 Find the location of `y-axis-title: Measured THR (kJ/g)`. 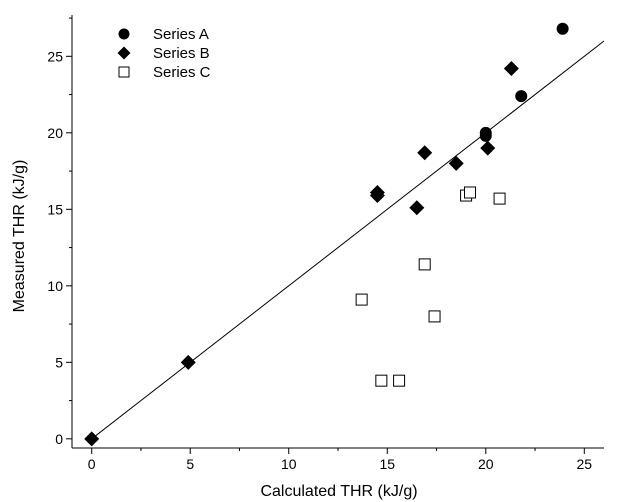

y-axis-title: Measured THR (kJ/g) is located at coordinates (19, 236).